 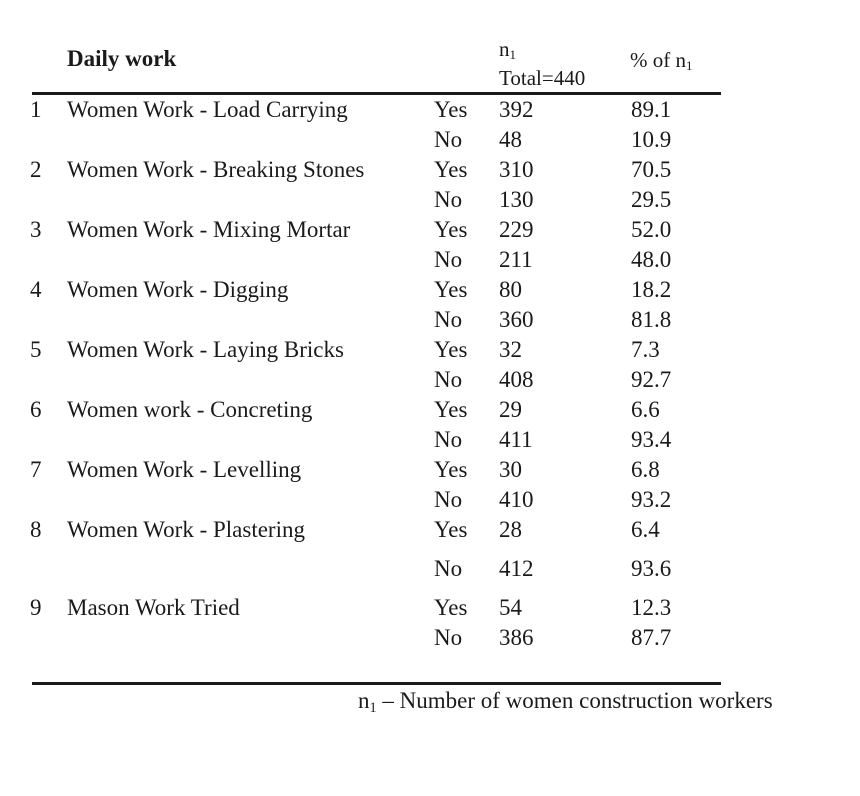 What do you see at coordinates (430, 410) in the screenshot?
I see `table-row: 6 Women work - Concreting Yes 29 6.6` at bounding box center [430, 410].